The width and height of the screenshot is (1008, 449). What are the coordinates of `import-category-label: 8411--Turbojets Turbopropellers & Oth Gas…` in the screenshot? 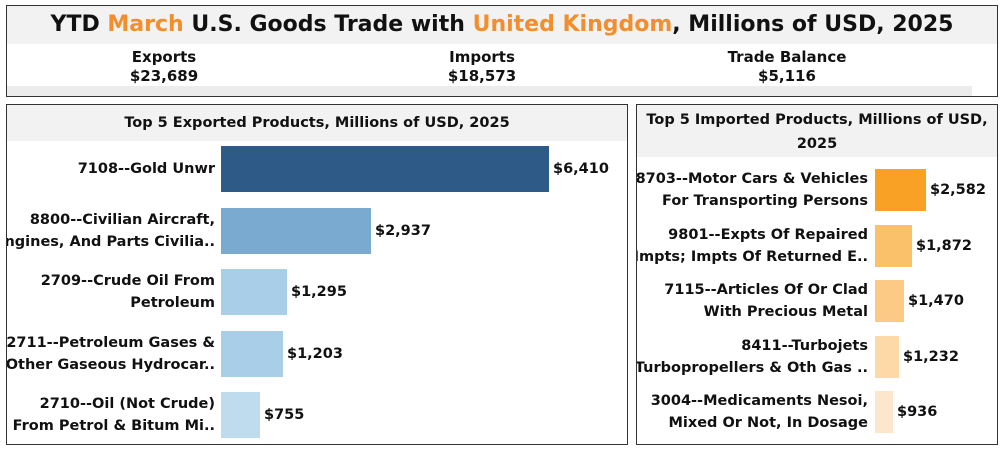 It's located at (752, 356).